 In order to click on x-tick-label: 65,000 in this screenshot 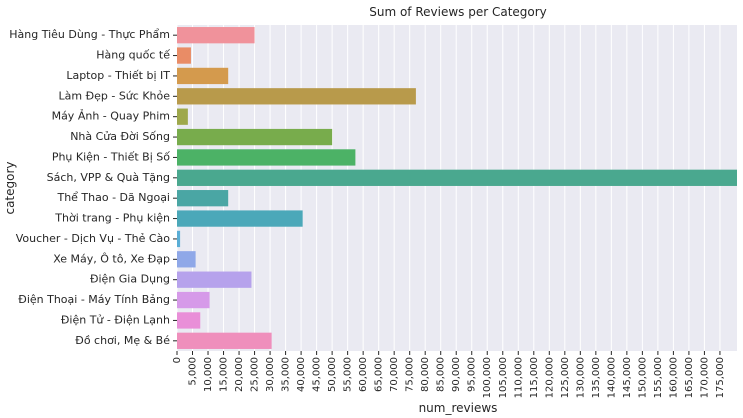, I will do `click(379, 374)`.